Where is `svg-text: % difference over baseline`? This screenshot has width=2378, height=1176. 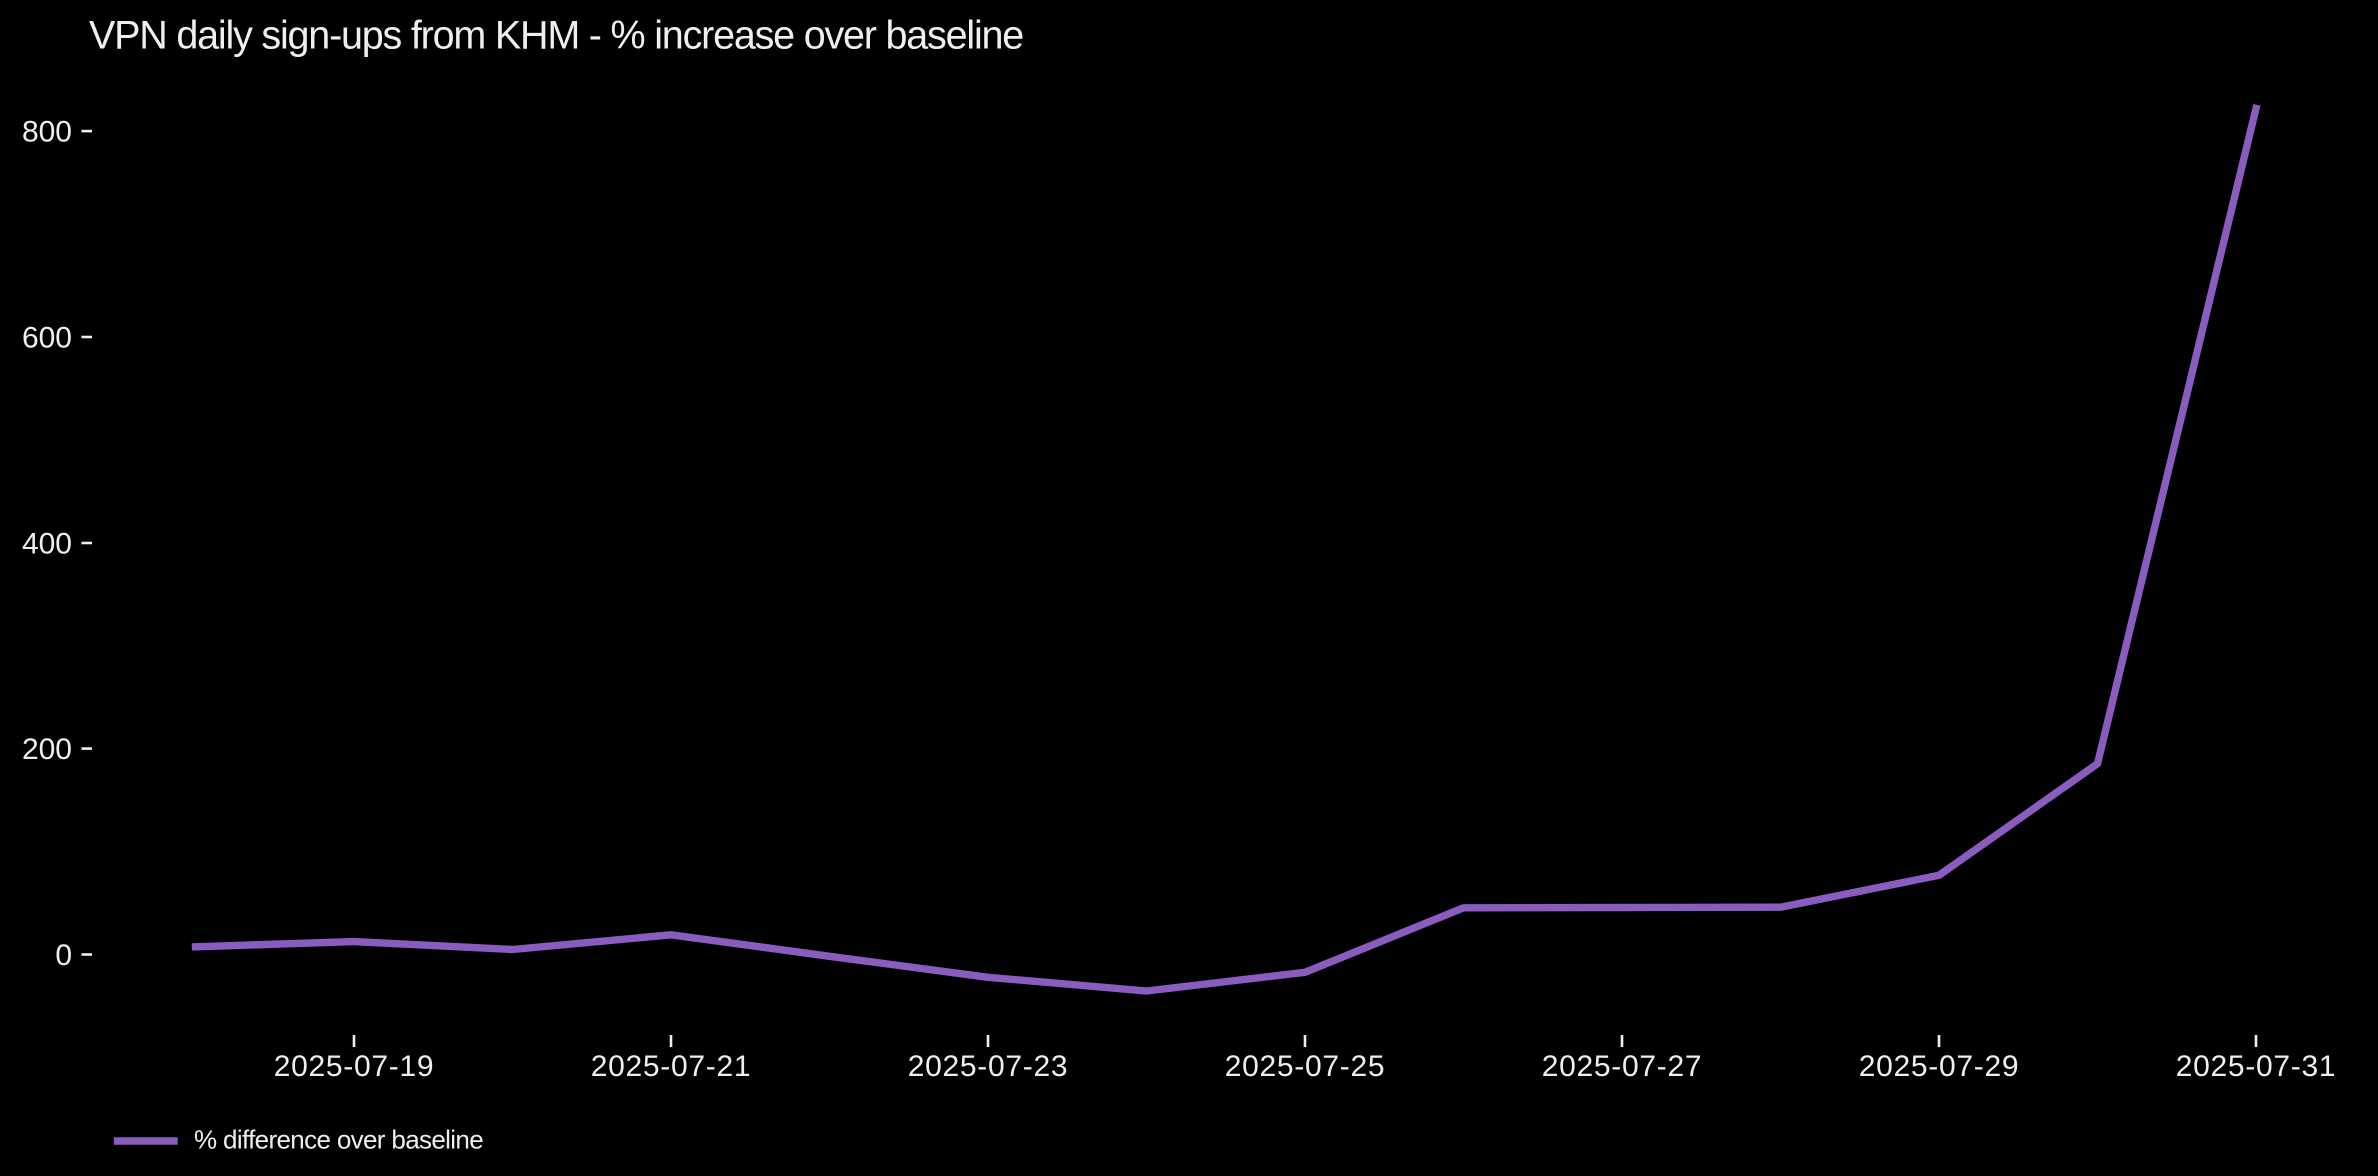 svg-text: % difference over baseline is located at coordinates (338, 1139).